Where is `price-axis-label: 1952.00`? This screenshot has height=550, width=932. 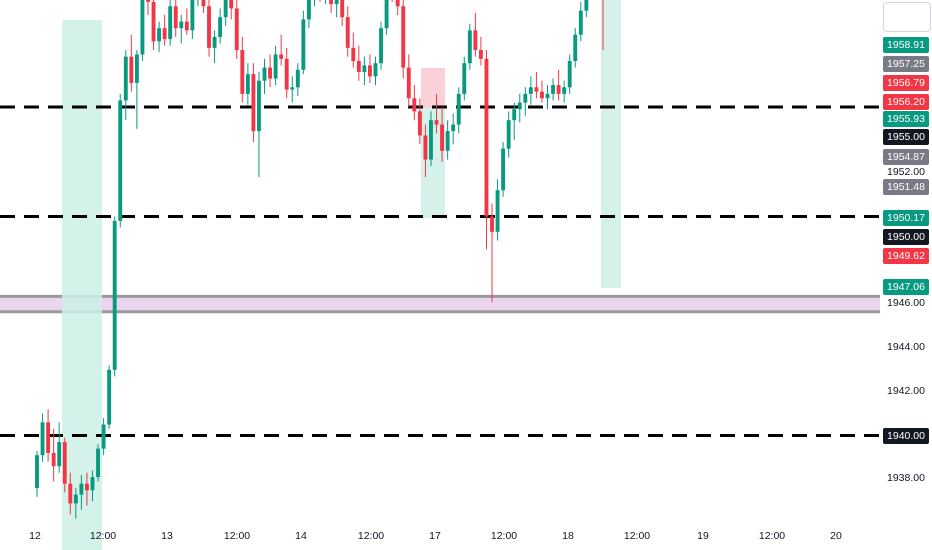 price-axis-label: 1952.00 is located at coordinates (906, 171).